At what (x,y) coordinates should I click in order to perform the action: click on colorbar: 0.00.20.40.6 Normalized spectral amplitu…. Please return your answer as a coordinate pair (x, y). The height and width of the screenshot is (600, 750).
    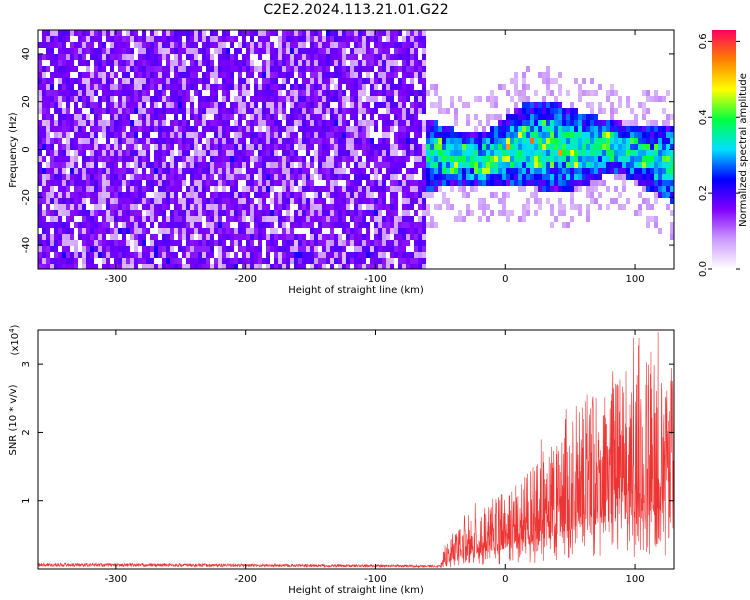
    Looking at the image, I should click on (723, 153).